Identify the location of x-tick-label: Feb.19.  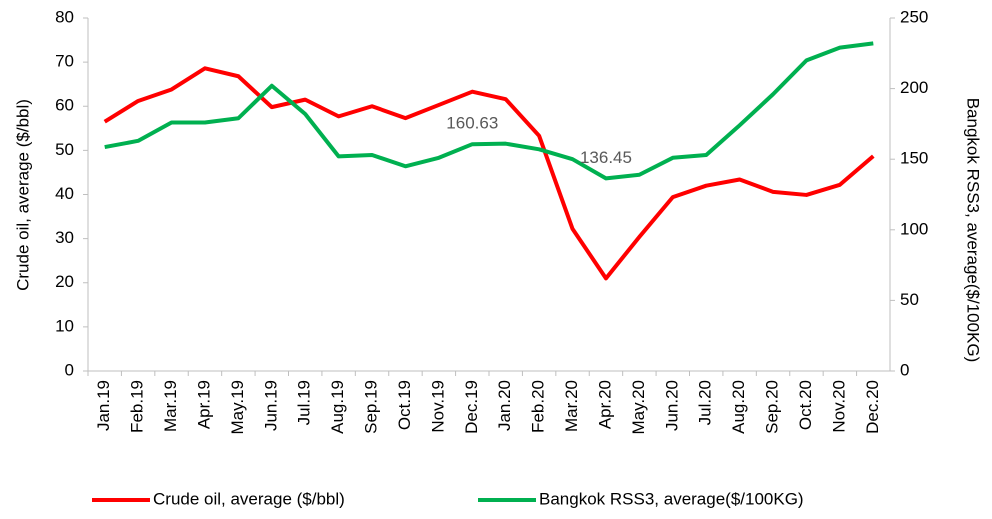
(137, 406).